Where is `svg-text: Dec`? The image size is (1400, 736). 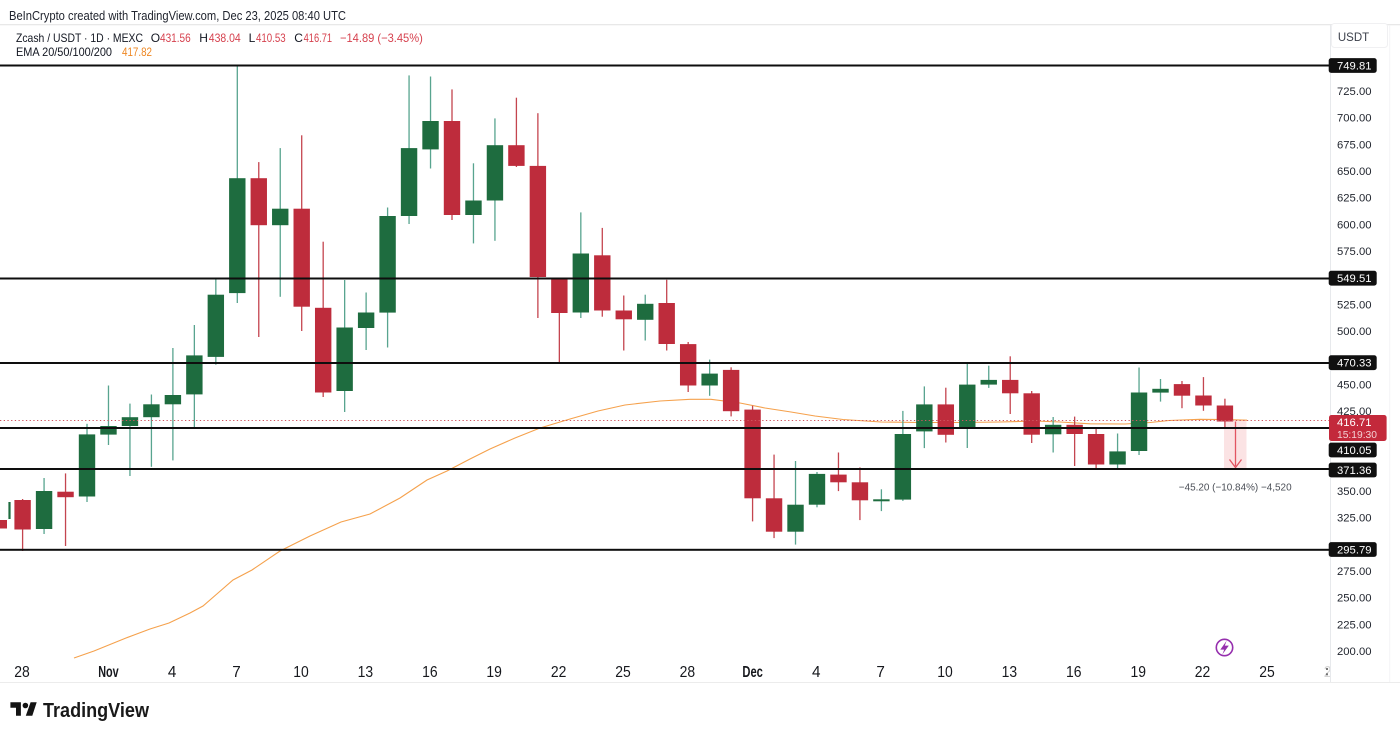 svg-text: Dec is located at coordinates (752, 672).